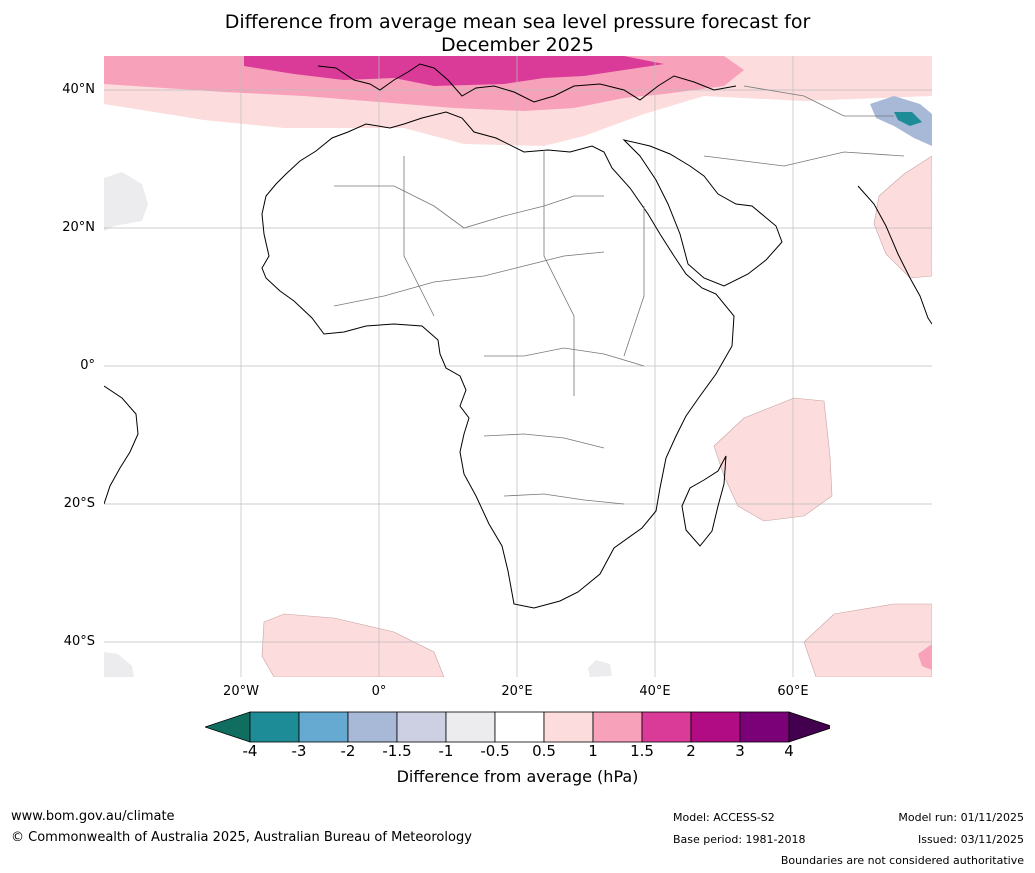  I want to click on anomaly-india, so click(902, 217).